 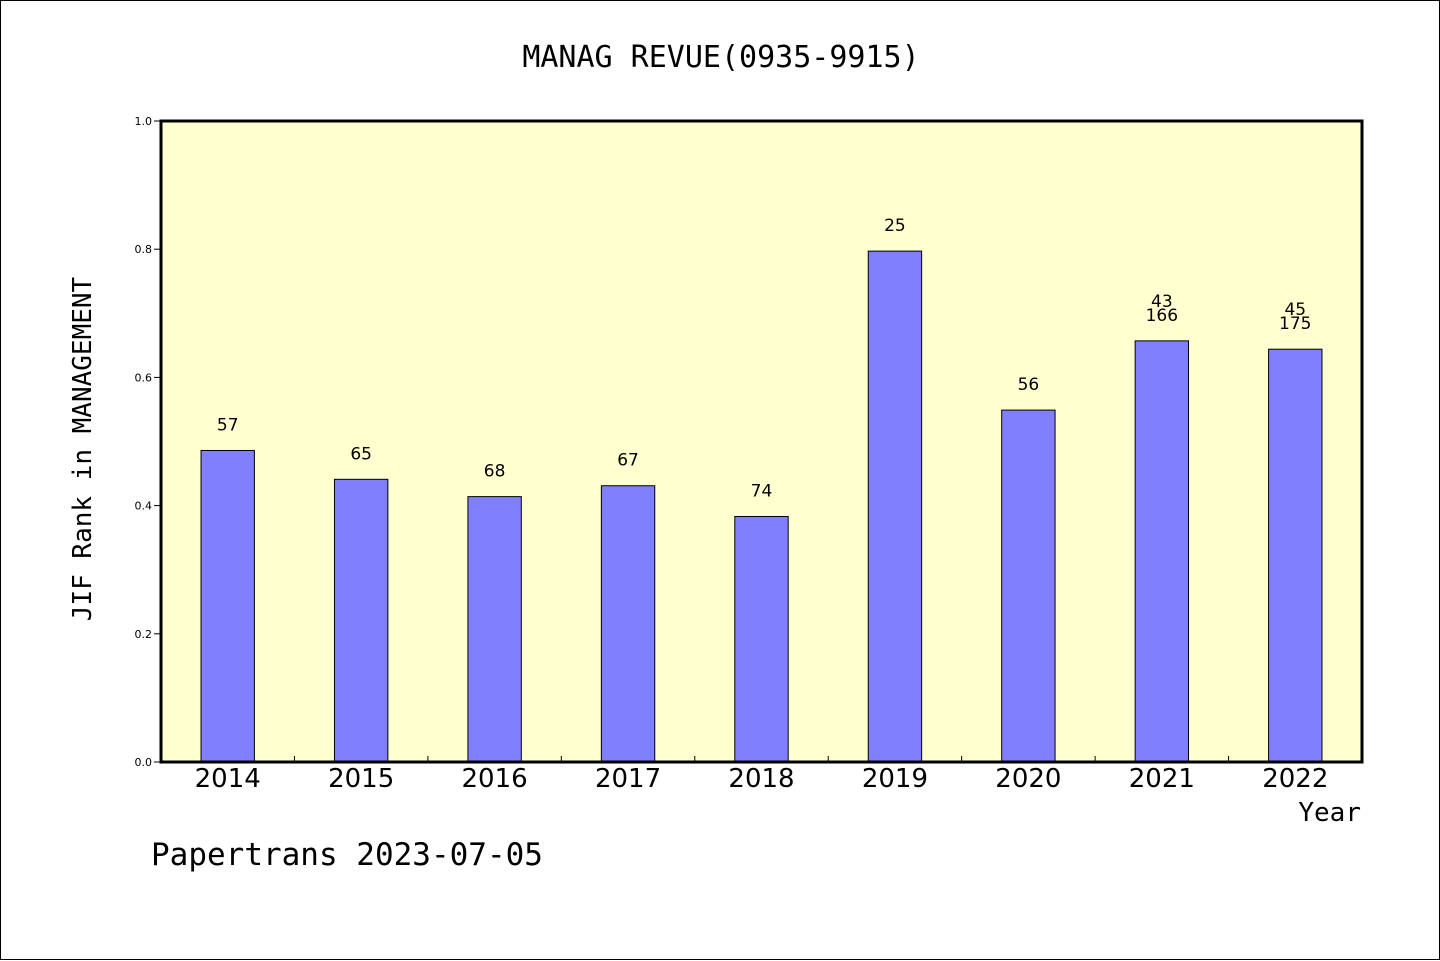 What do you see at coordinates (1295, 779) in the screenshot?
I see `x-tick-label-2022: 2022` at bounding box center [1295, 779].